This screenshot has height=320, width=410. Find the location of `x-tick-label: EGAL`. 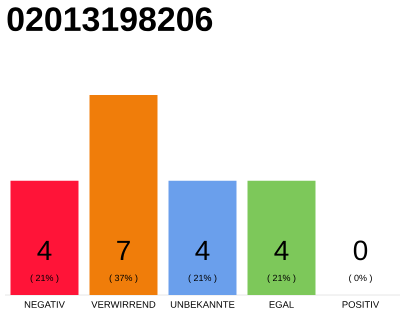

x-tick-label: EGAL is located at coordinates (282, 304).